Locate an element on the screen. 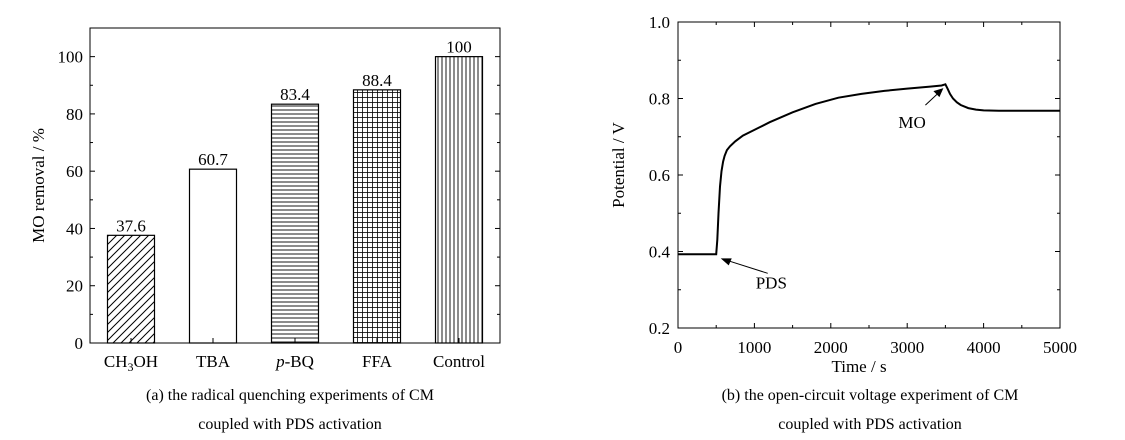 This screenshot has width=1125, height=440. y-tick-label-a: 0 is located at coordinates (79, 343).